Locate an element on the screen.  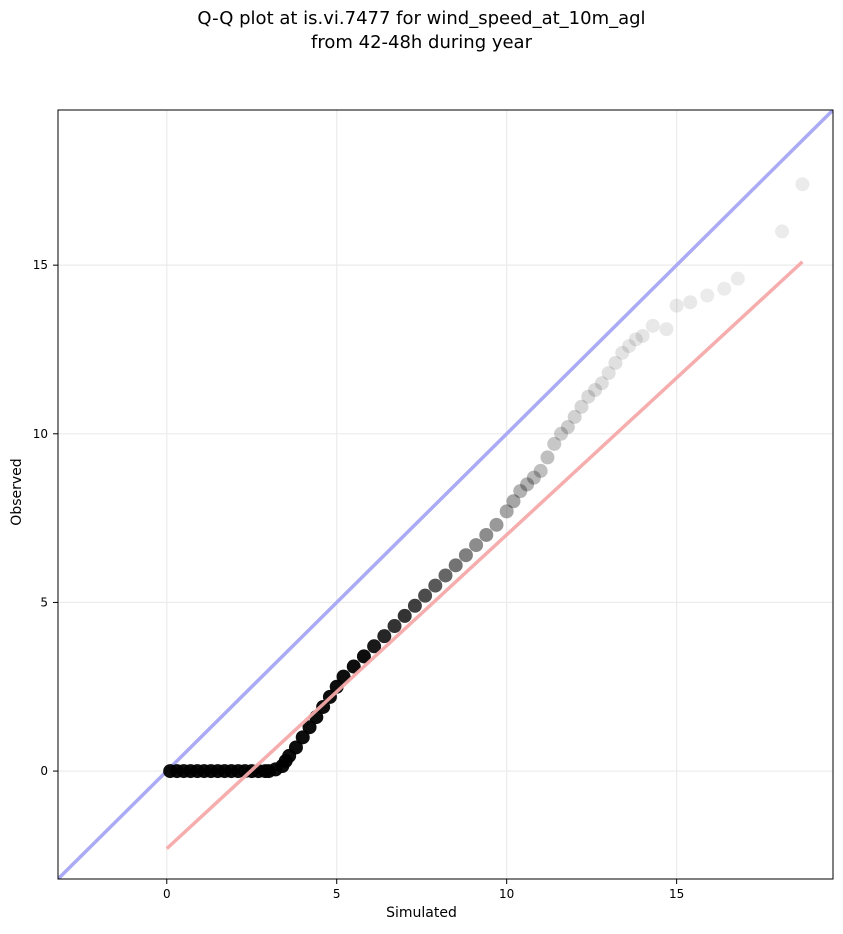
y-axis-label: Observed is located at coordinates (17, 492).